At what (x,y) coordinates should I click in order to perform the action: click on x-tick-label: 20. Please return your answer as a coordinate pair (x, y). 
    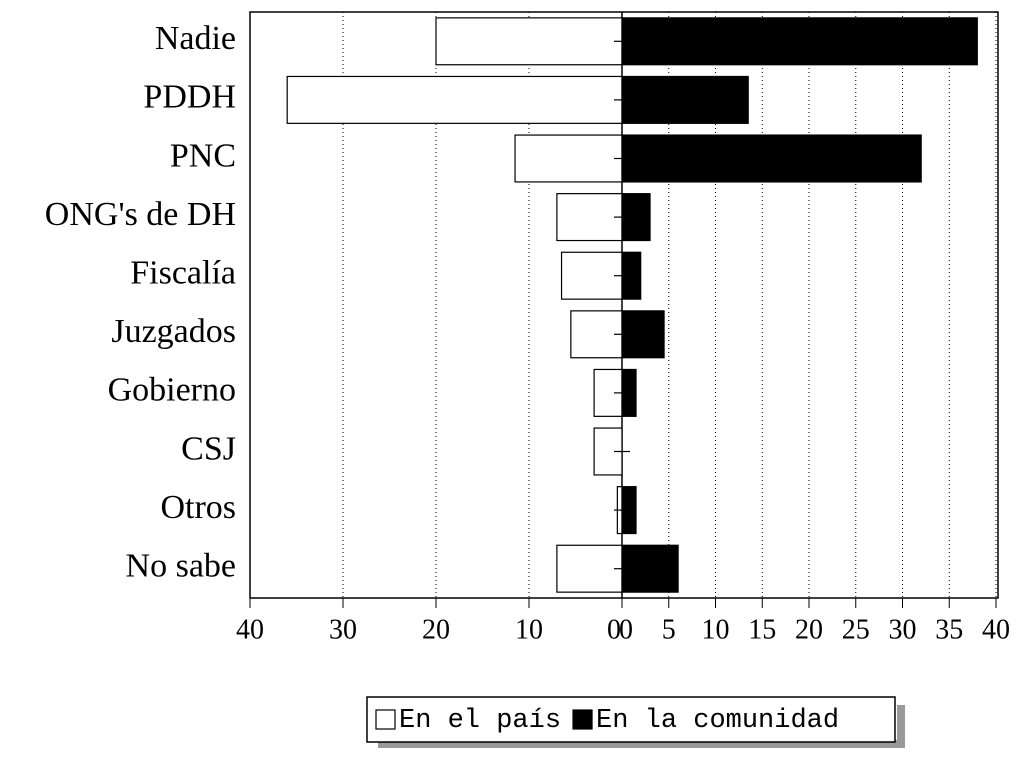
    Looking at the image, I should click on (809, 629).